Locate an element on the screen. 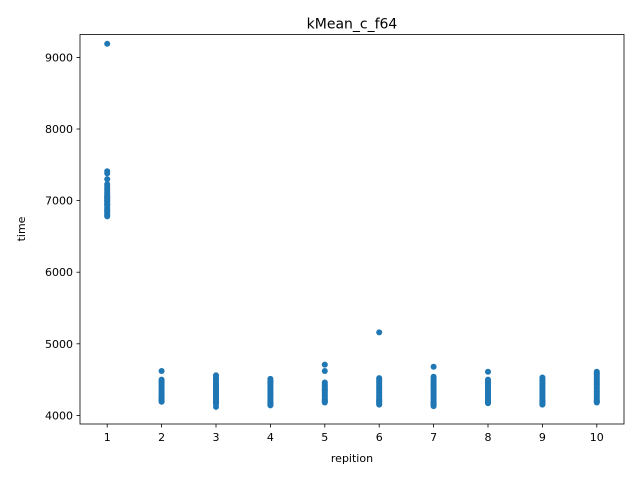 This screenshot has width=640, height=480. x-tick-label: 2 is located at coordinates (161, 437).